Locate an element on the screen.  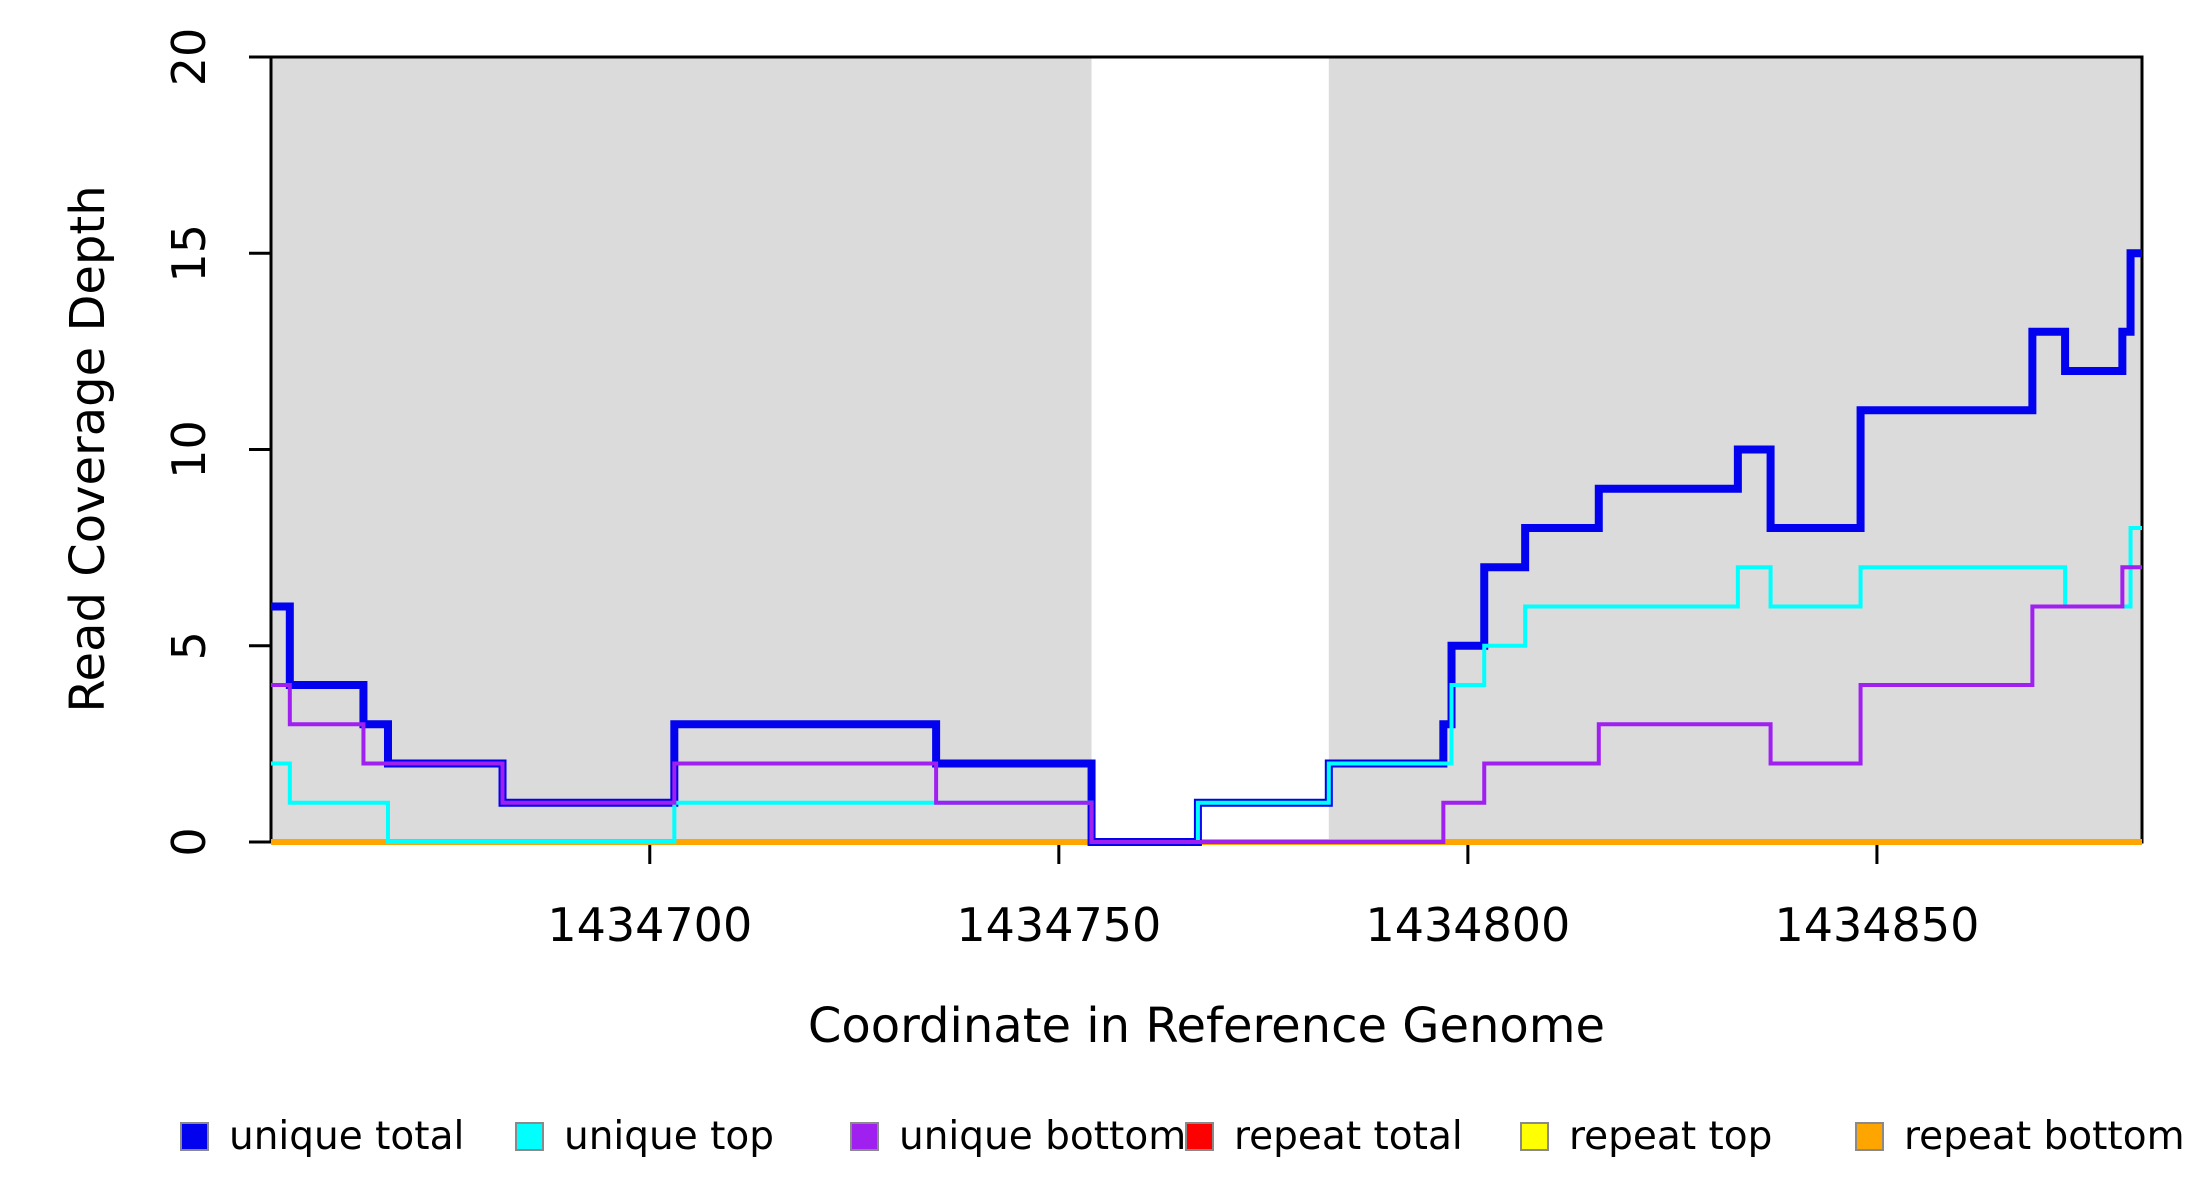
legend-label: repeat top is located at coordinates (1671, 1136).